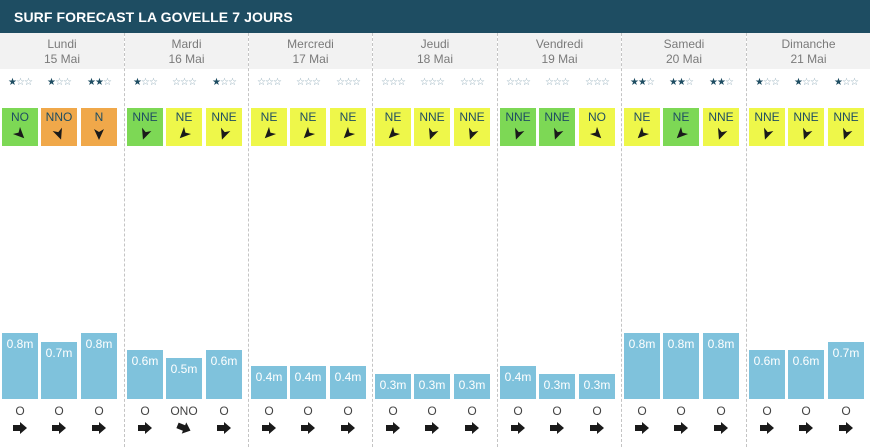  Describe the element at coordinates (99, 240) in the screenshot. I see `forecast-slot: ★★☆ N 0.8m O` at that location.